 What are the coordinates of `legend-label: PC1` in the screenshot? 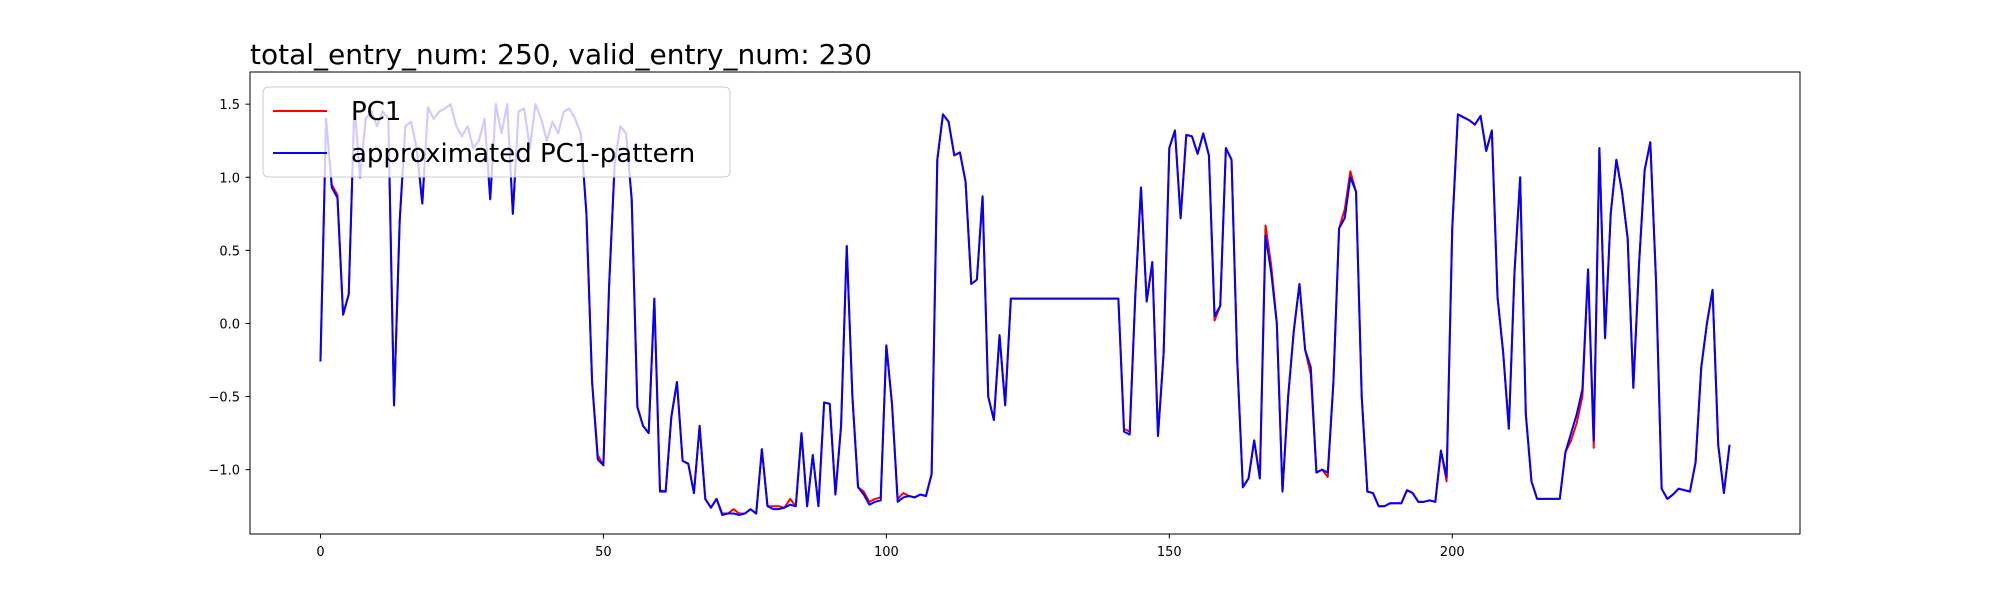 It's located at (376, 112).